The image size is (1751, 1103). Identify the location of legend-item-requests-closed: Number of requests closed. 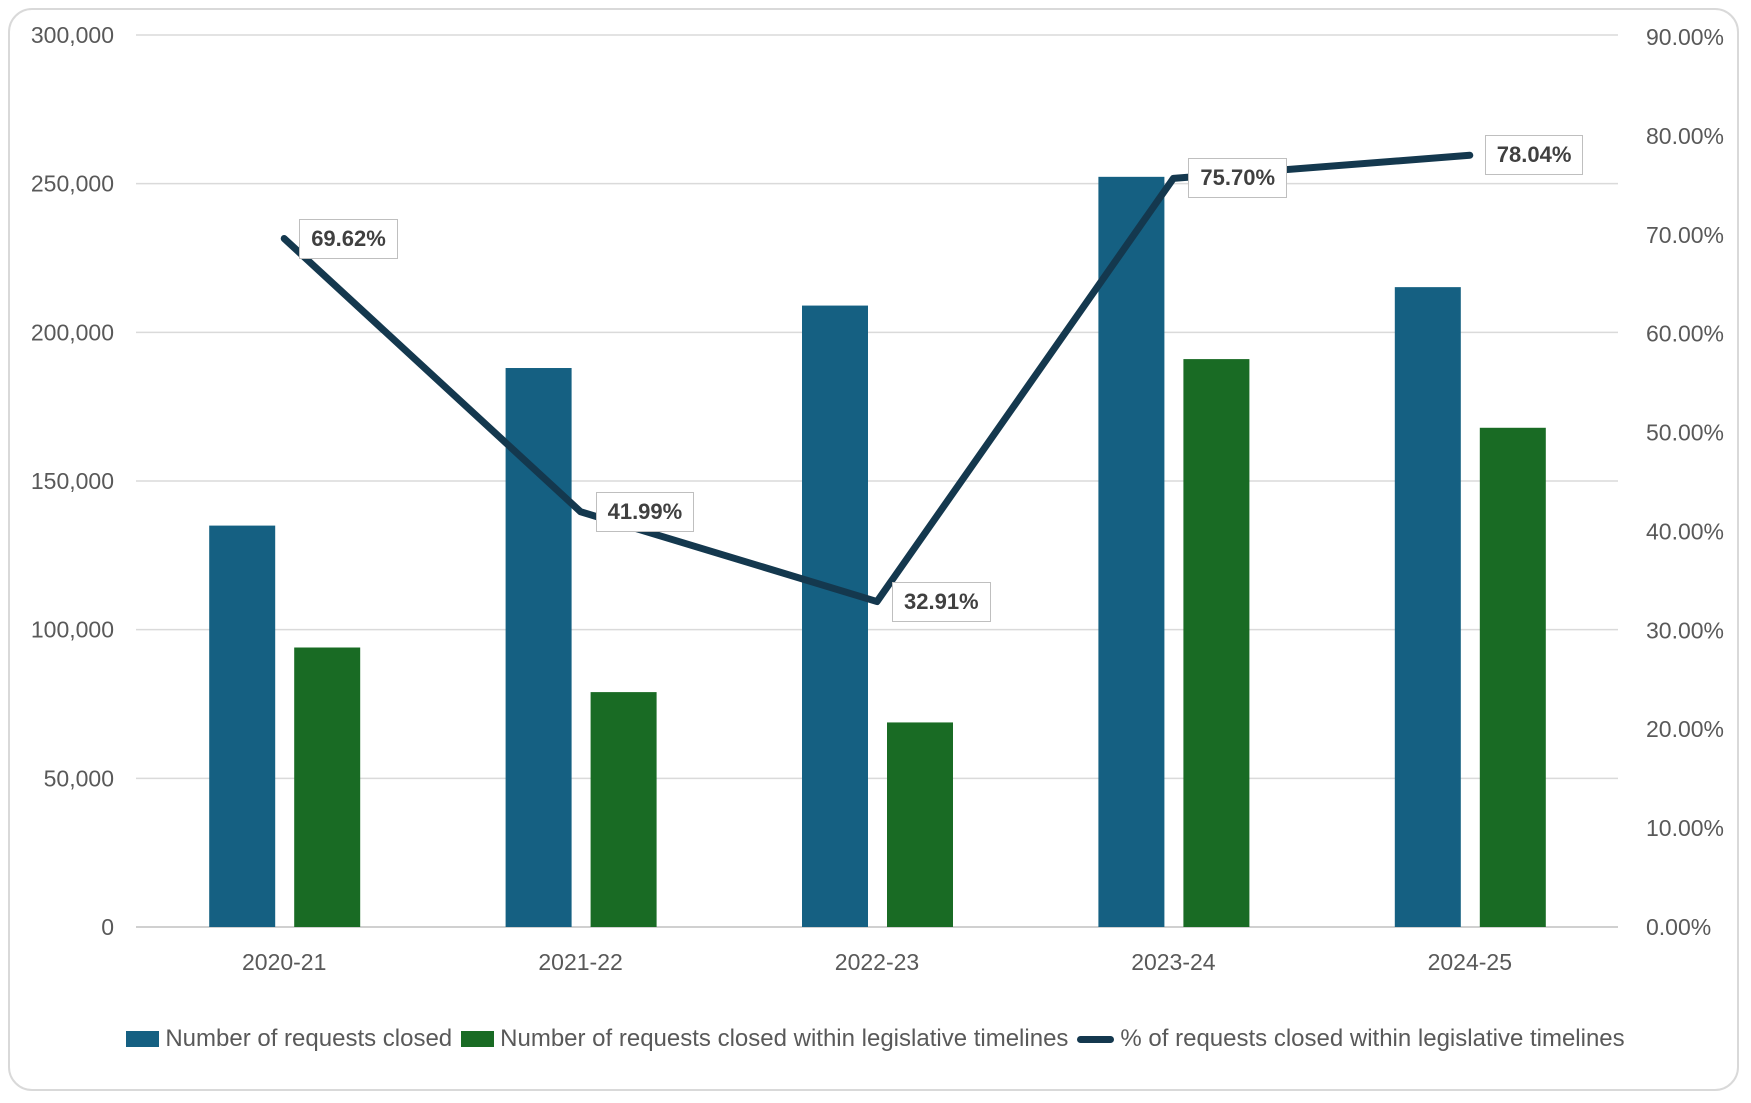
(289, 1039).